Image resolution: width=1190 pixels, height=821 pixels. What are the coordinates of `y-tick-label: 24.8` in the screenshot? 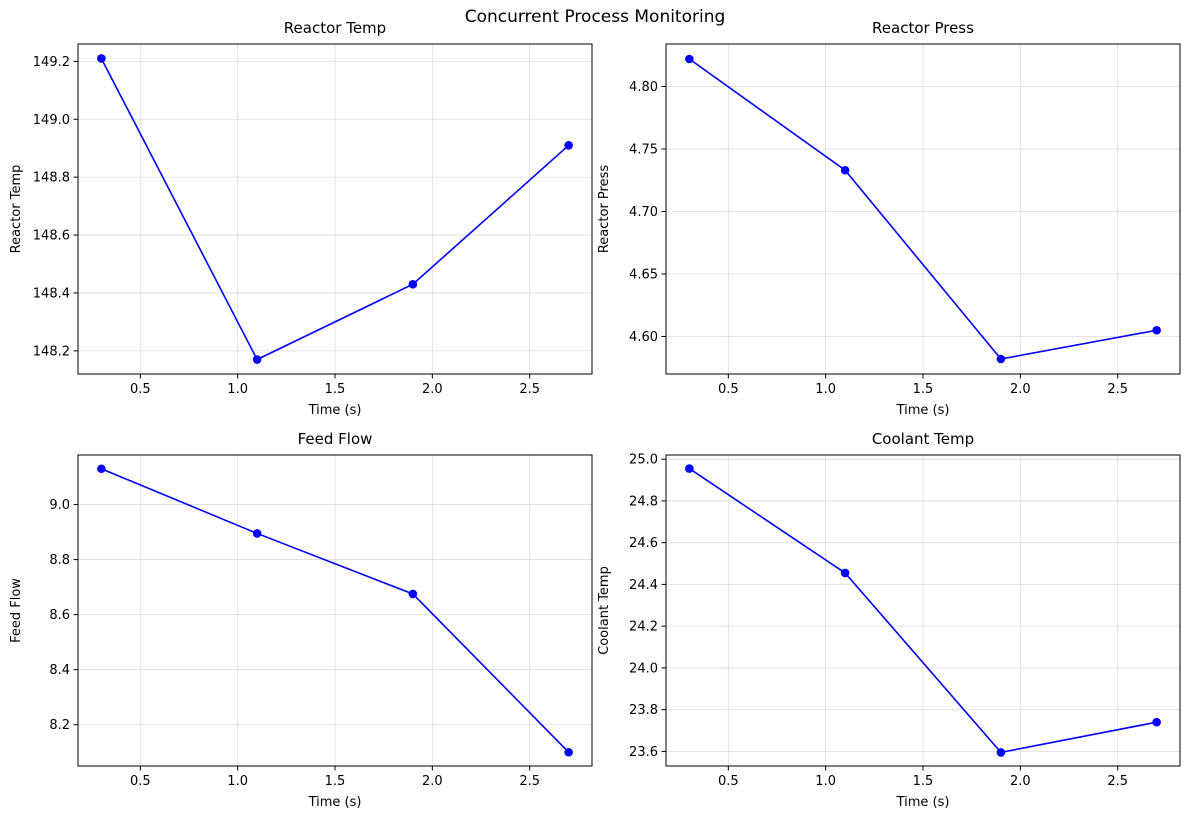 It's located at (643, 501).